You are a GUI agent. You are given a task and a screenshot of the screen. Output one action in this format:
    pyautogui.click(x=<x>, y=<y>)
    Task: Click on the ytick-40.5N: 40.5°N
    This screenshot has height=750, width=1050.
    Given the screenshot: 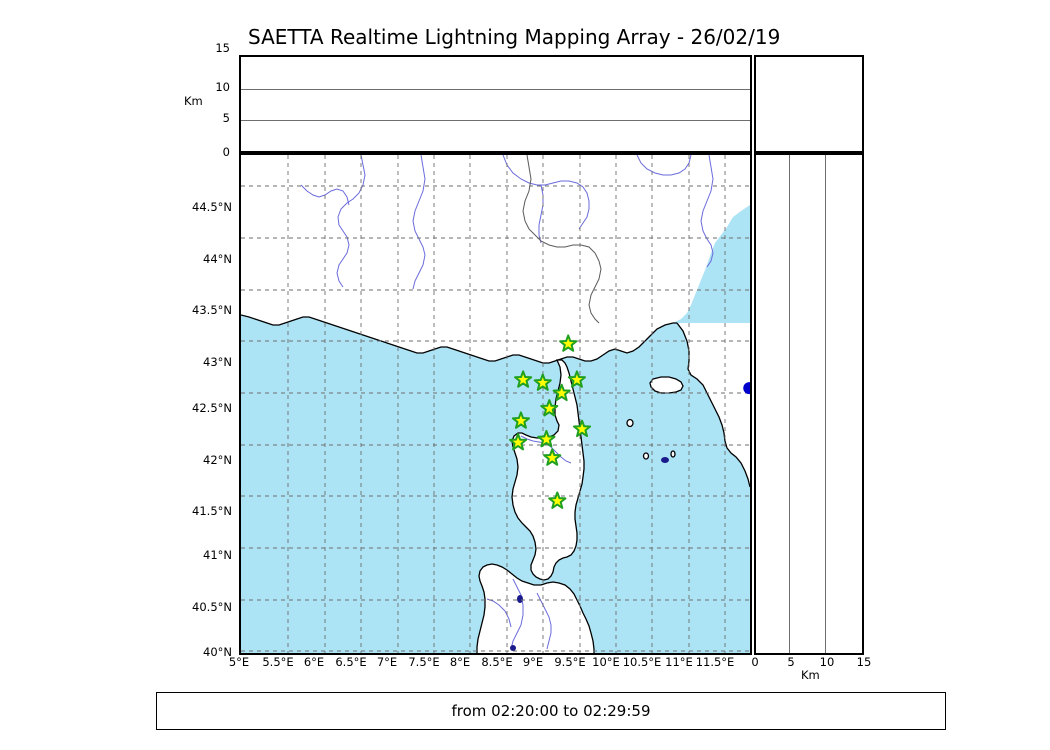 What is the action you would take?
    pyautogui.click(x=212, y=607)
    